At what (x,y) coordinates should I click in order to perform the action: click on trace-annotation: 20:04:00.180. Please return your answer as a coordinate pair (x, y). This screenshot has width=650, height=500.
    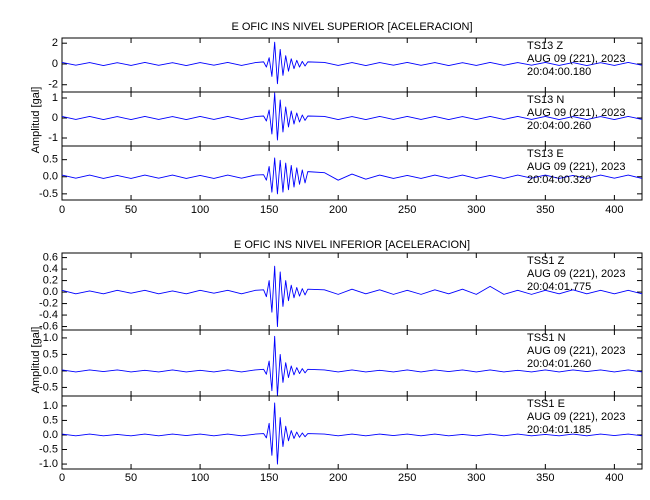
    Looking at the image, I should click on (559, 72).